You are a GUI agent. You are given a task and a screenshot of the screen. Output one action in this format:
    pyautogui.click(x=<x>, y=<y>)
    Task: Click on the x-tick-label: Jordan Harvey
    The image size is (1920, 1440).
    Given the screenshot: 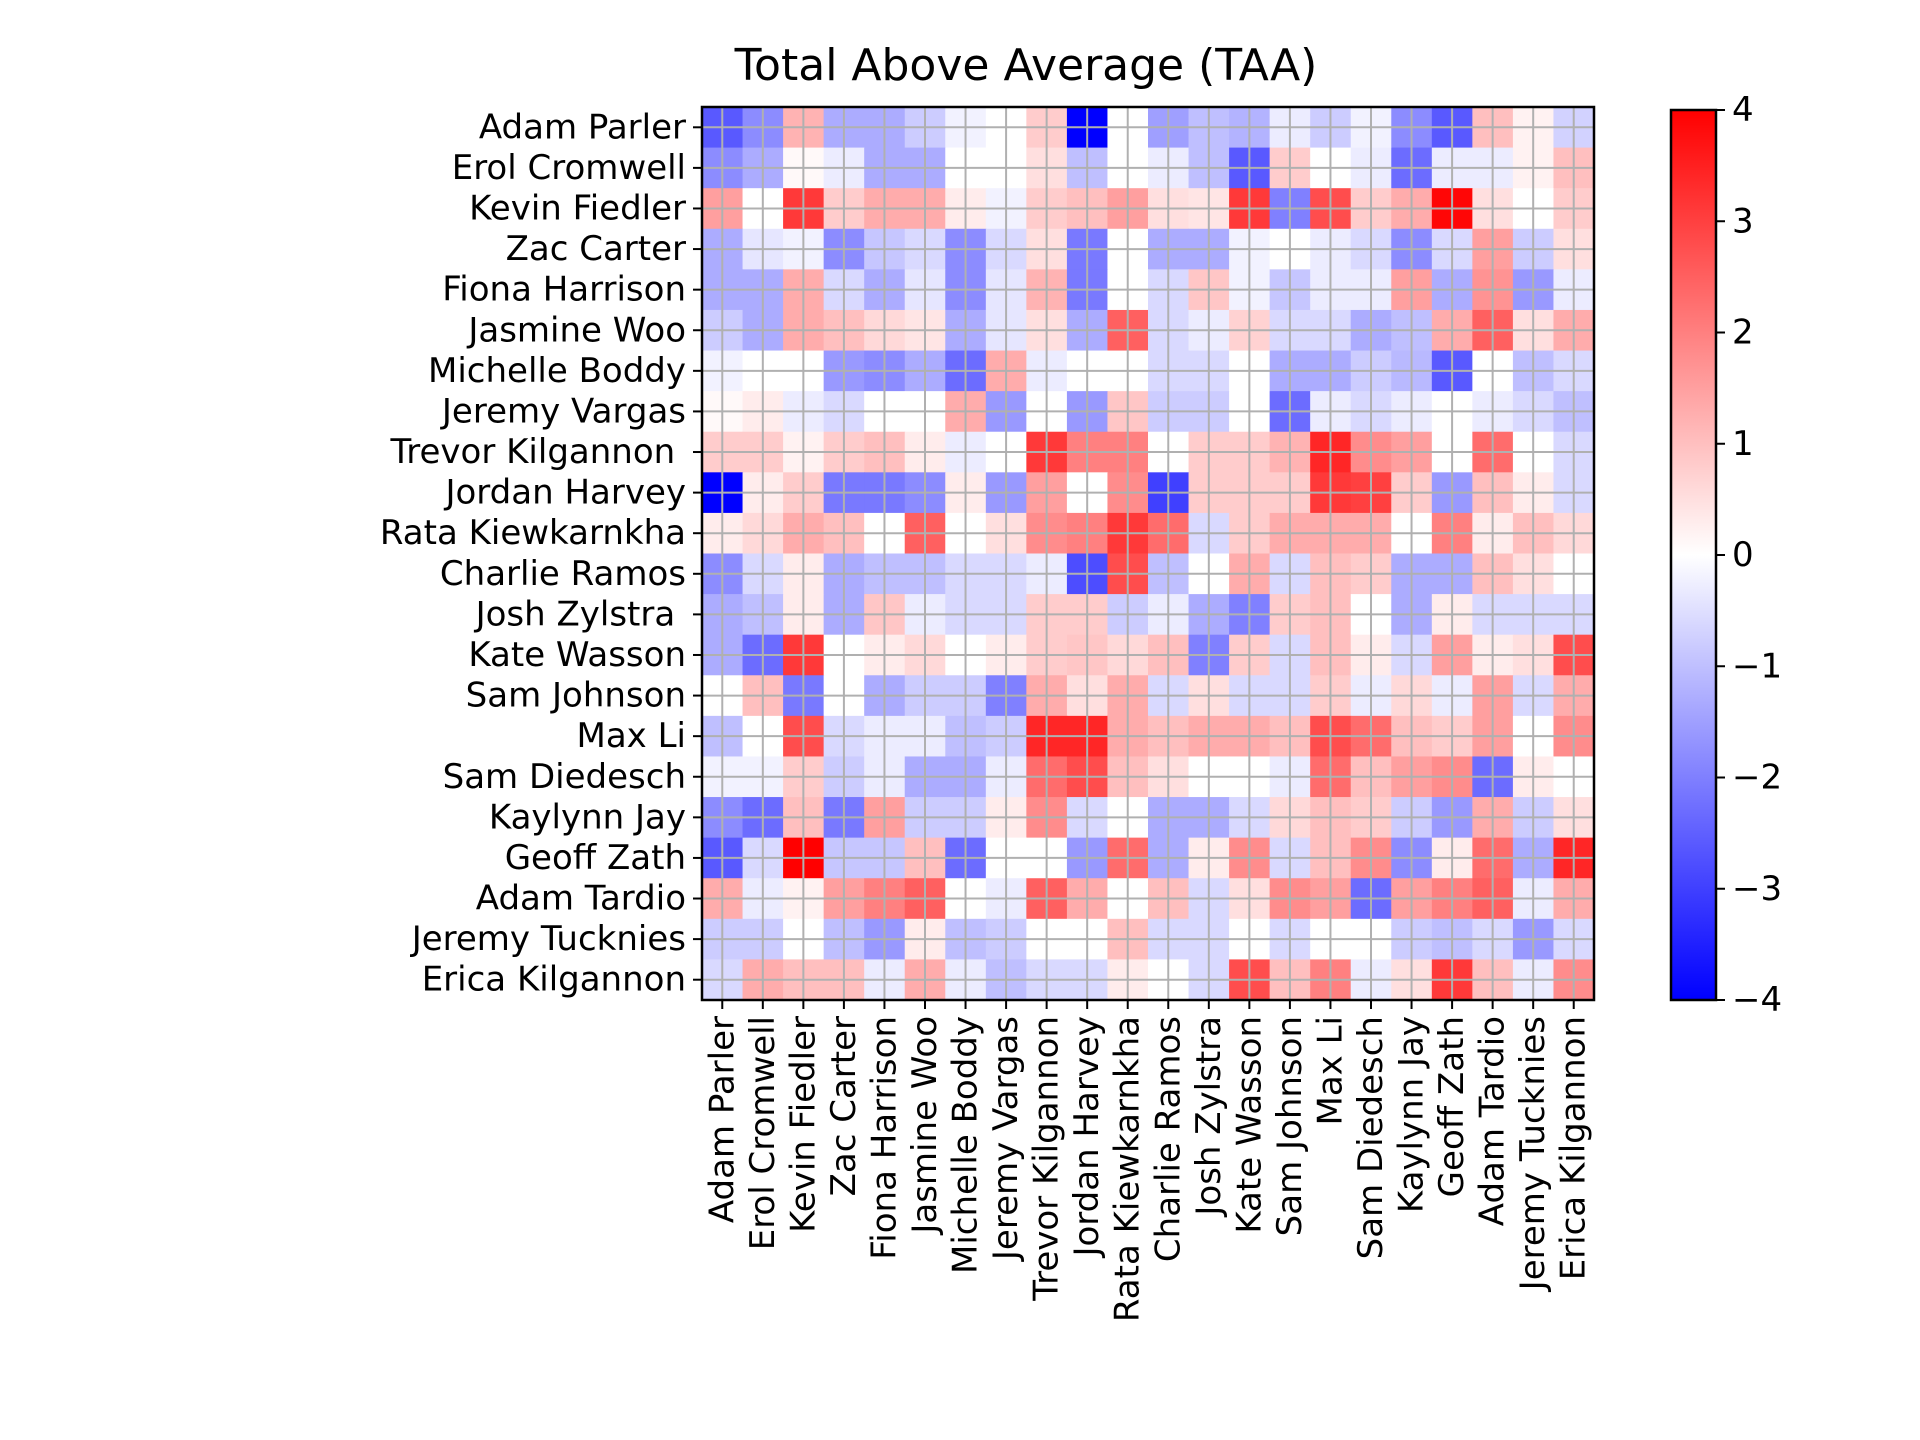 What is the action you would take?
    pyautogui.click(x=1087, y=1137)
    